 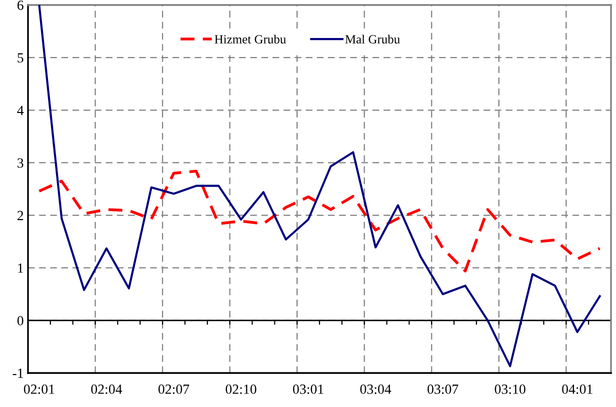 I want to click on y-tick-label: 2, so click(x=21, y=215).